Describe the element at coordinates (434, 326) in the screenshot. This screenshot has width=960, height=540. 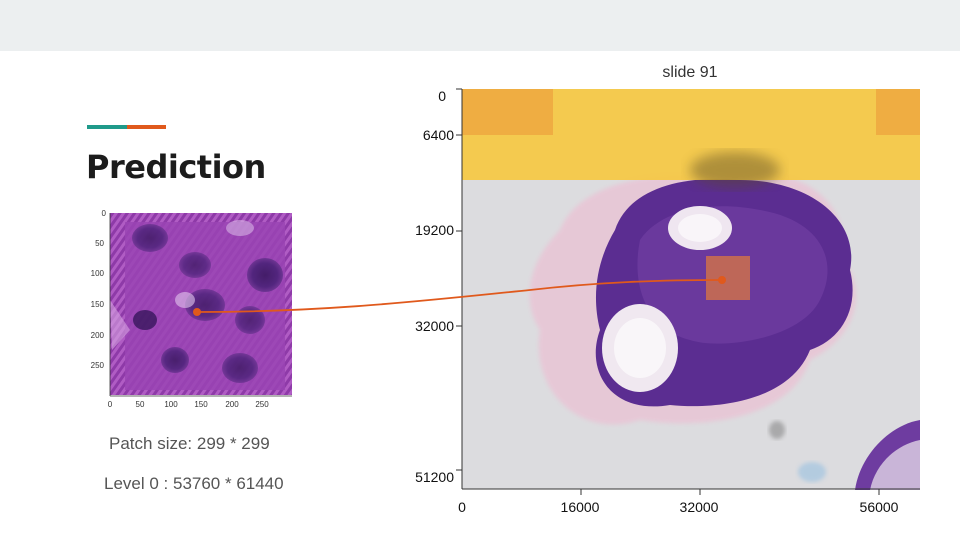
I see `slide-y-tick: 32000` at that location.